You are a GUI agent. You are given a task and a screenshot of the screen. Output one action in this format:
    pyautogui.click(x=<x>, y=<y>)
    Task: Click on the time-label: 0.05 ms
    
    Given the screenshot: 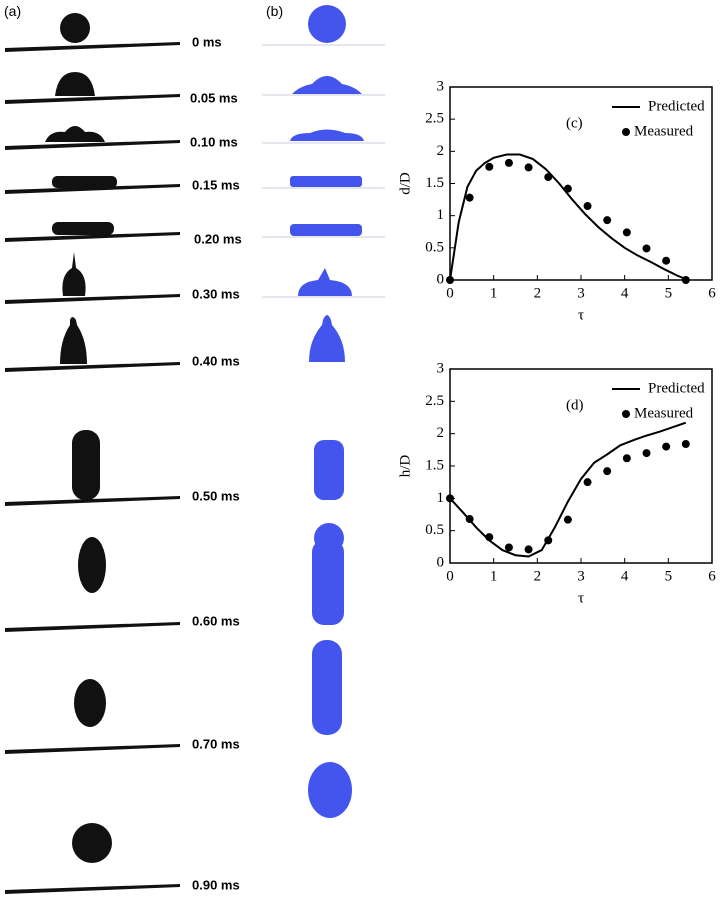 What is the action you would take?
    pyautogui.click(x=214, y=97)
    